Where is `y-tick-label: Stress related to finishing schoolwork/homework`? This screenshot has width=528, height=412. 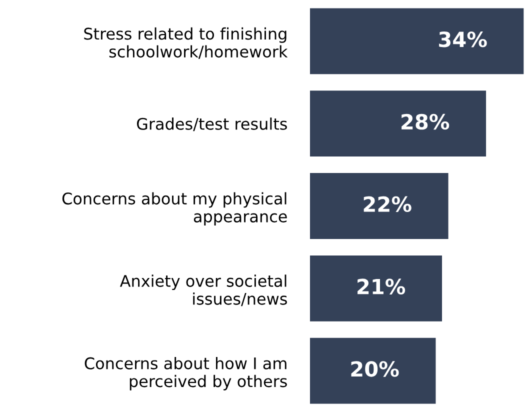
y-tick-label: Stress related to finishing schoolwork/homework is located at coordinates (186, 43).